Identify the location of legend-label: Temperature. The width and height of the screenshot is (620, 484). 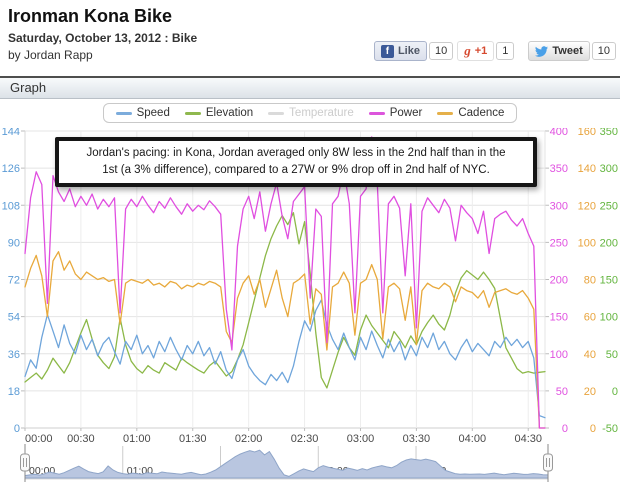
(321, 113).